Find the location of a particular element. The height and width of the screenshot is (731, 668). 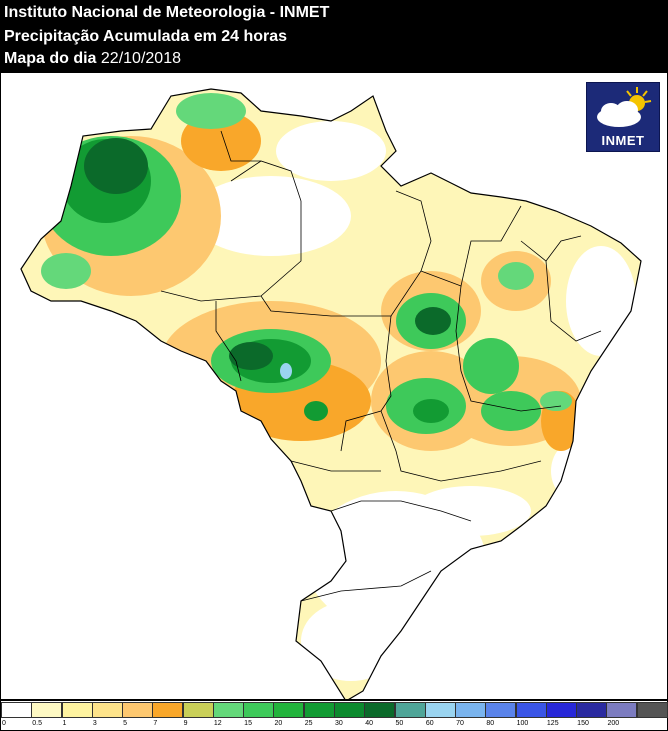

legend-tick-label: 7 is located at coordinates (155, 723).